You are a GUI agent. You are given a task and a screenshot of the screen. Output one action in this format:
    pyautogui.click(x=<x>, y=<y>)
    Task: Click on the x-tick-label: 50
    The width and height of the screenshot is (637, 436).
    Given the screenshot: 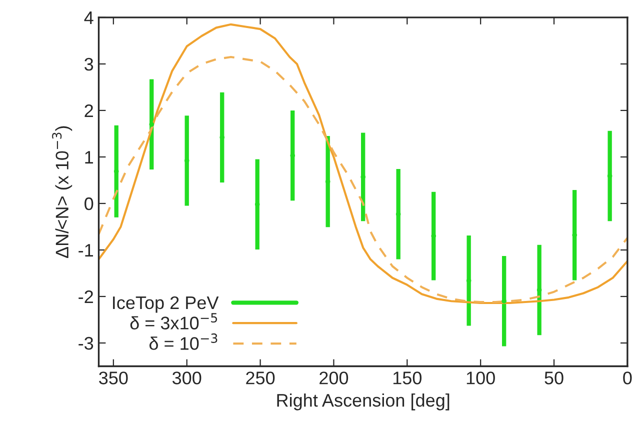 What is the action you would take?
    pyautogui.click(x=554, y=378)
    